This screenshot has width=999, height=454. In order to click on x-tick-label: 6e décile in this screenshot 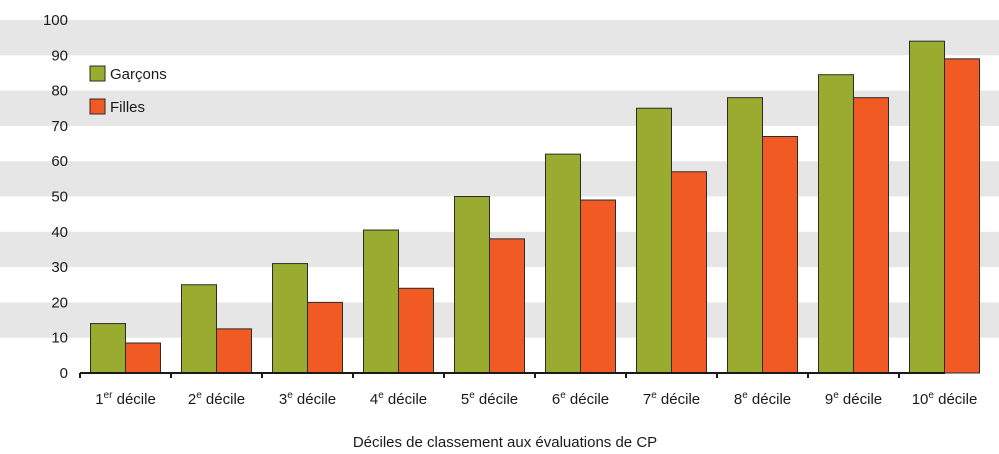, I will do `click(580, 399)`.